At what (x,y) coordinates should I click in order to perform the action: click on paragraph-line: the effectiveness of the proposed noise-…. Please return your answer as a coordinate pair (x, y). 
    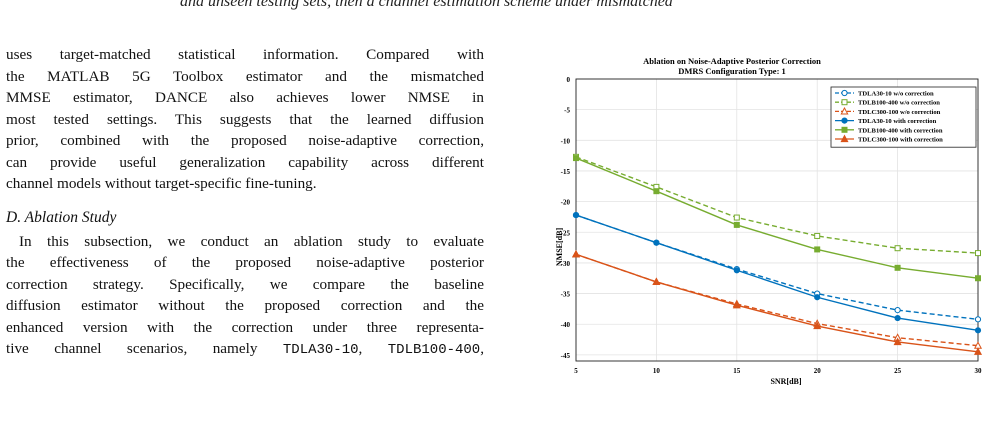
    Looking at the image, I should click on (245, 262).